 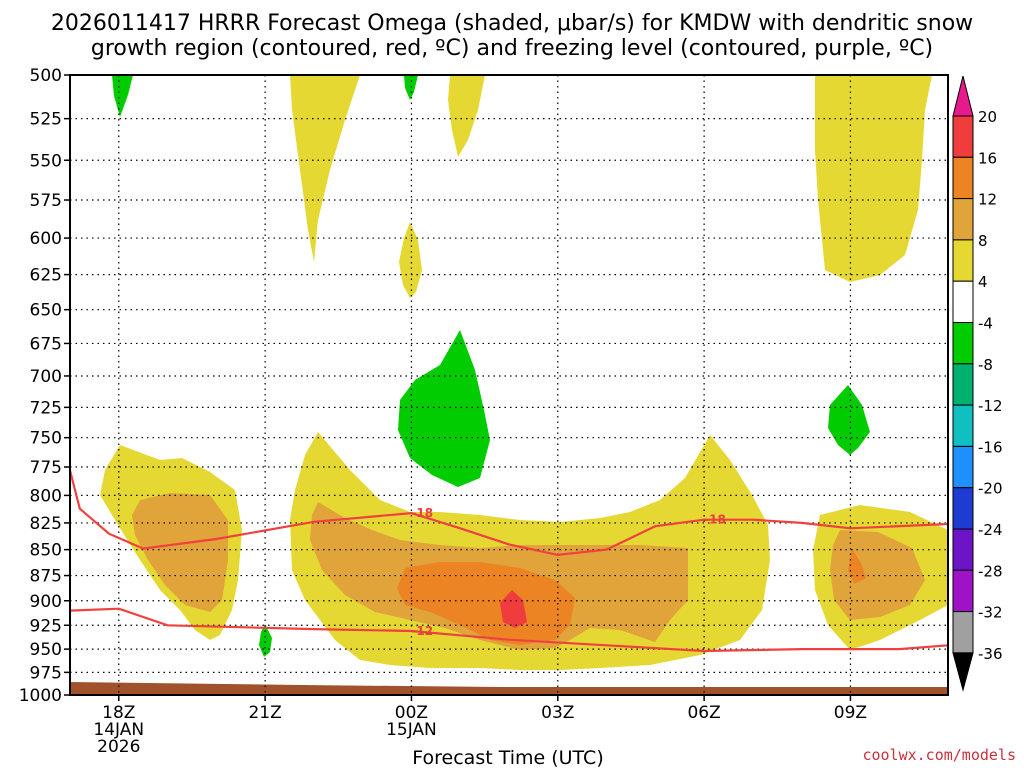 I want to click on colorbar-arrow-top, so click(x=963, y=96).